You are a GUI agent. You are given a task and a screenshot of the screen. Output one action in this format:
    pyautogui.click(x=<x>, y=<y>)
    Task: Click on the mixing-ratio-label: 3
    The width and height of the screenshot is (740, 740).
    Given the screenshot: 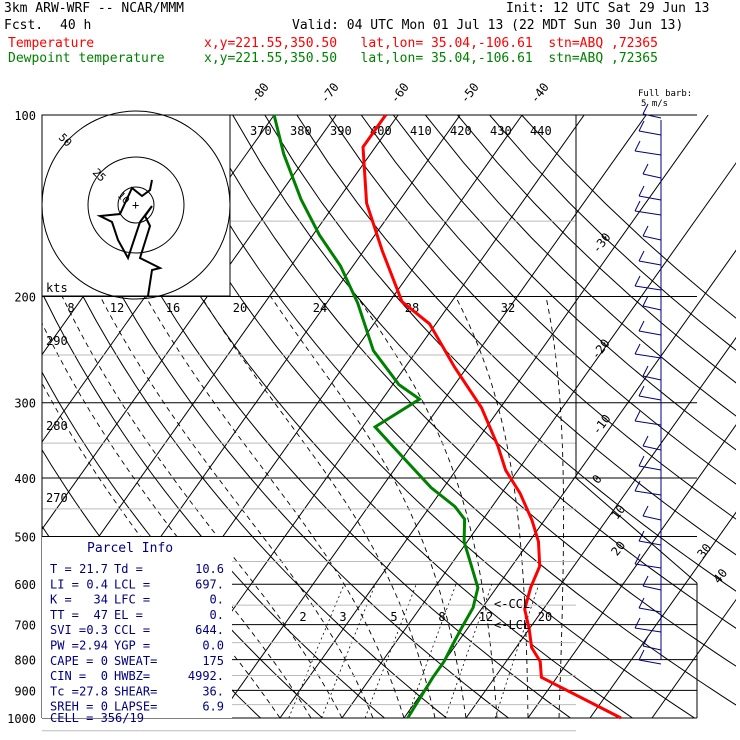 What is the action you would take?
    pyautogui.click(x=342, y=617)
    